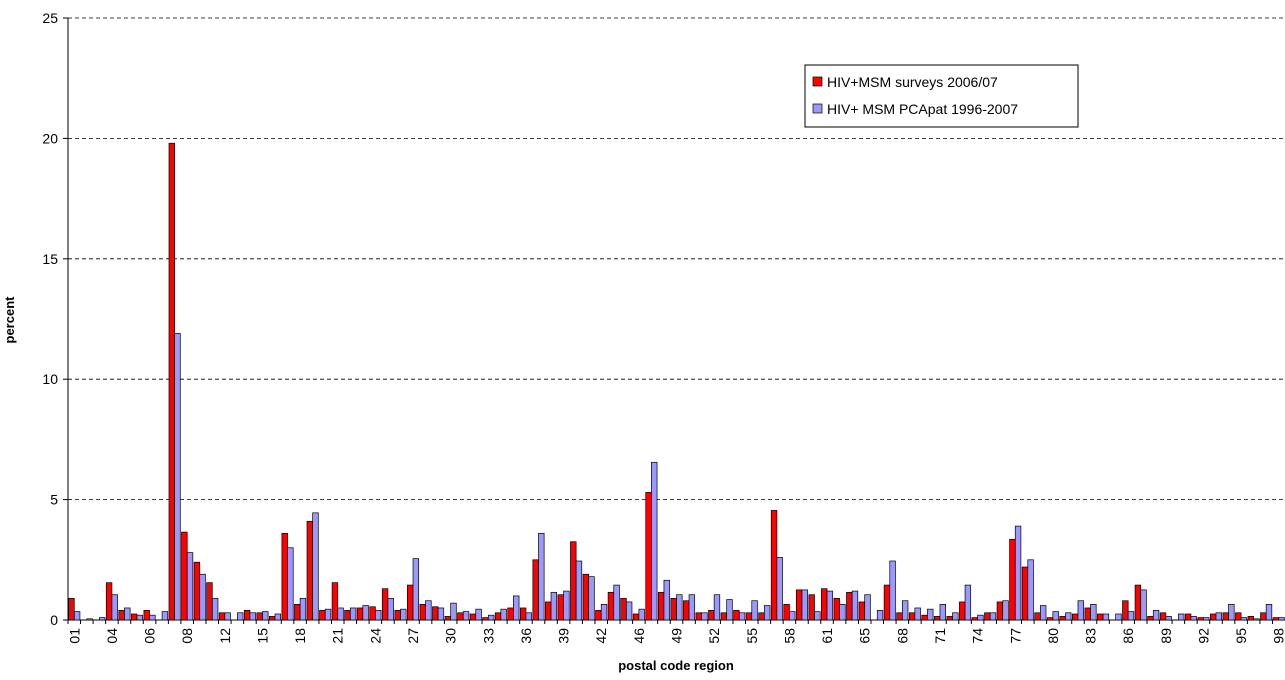  Describe the element at coordinates (50, 138) in the screenshot. I see `y-tick-label: 20` at that location.